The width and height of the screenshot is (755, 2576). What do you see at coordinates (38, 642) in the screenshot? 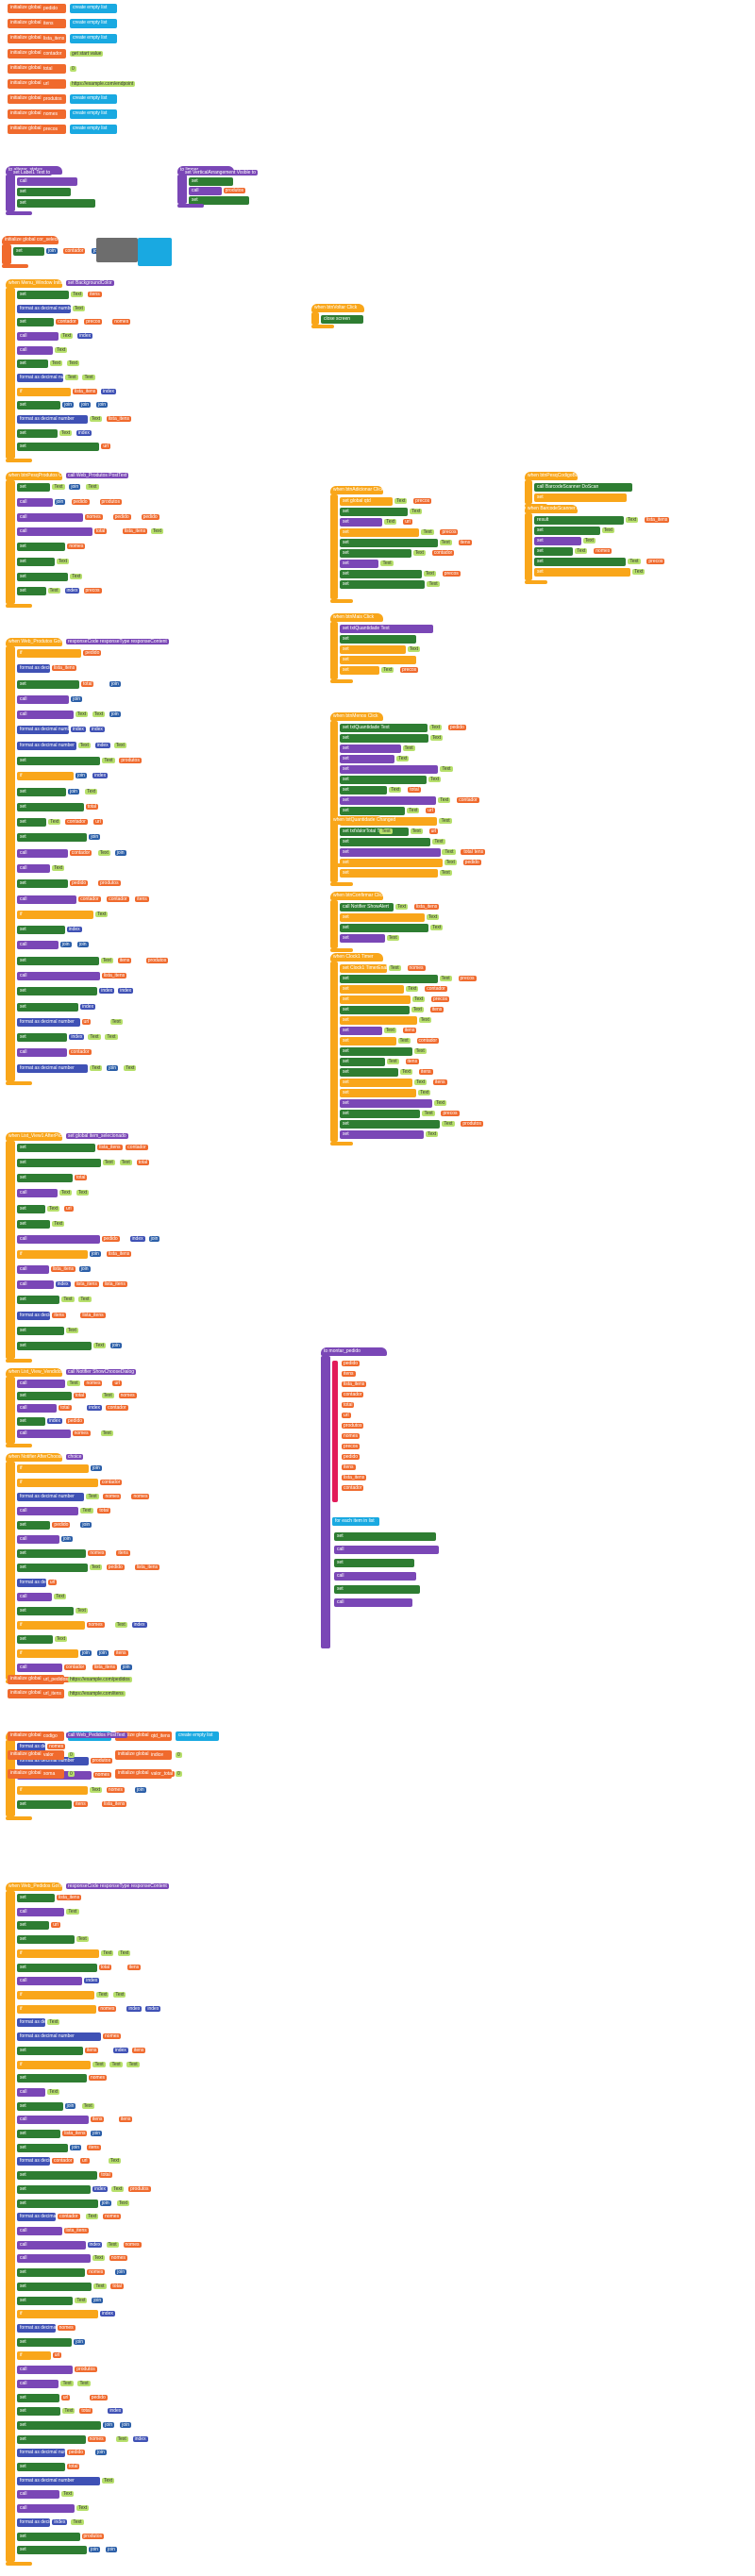
I see `event-hat-p6: when Web_Produtos GotText` at bounding box center [38, 642].